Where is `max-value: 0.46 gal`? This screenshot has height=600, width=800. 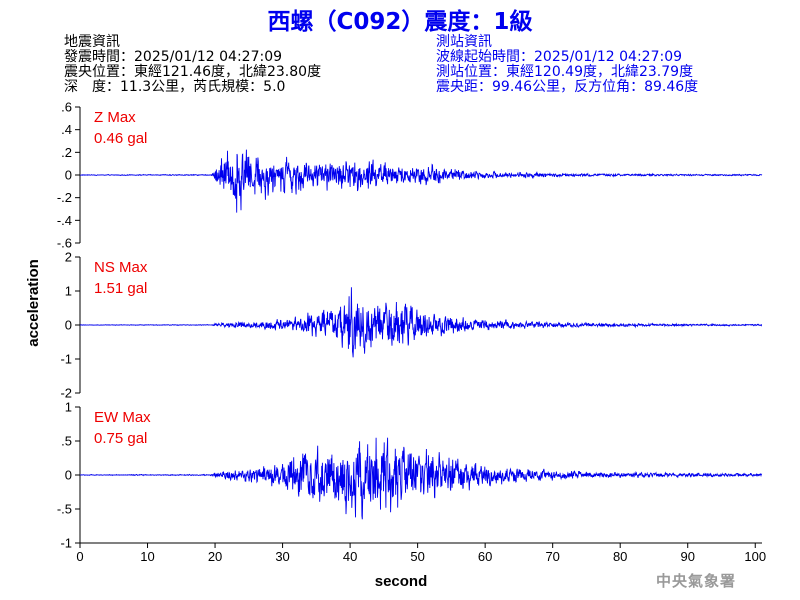
max-value: 0.46 gal is located at coordinates (120, 138).